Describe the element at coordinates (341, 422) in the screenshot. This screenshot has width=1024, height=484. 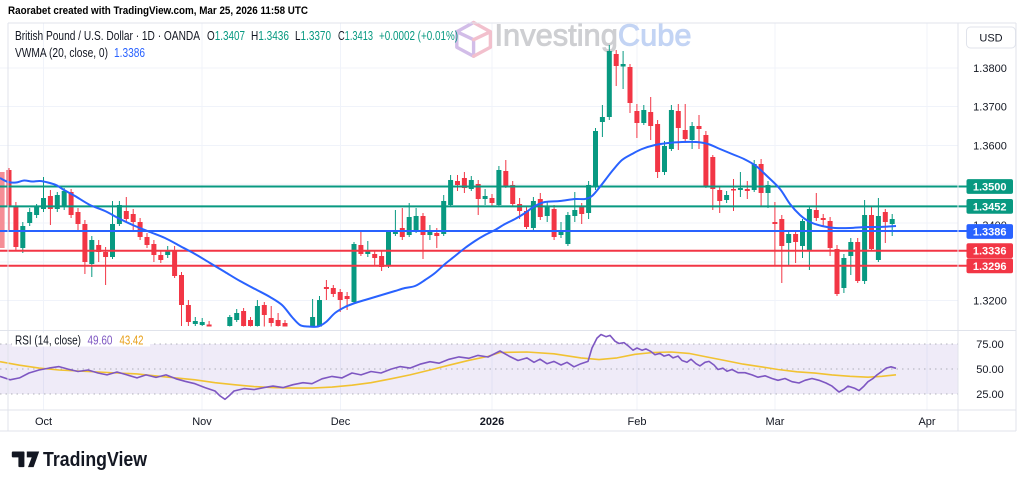
I see `svg-text: Dec` at that location.